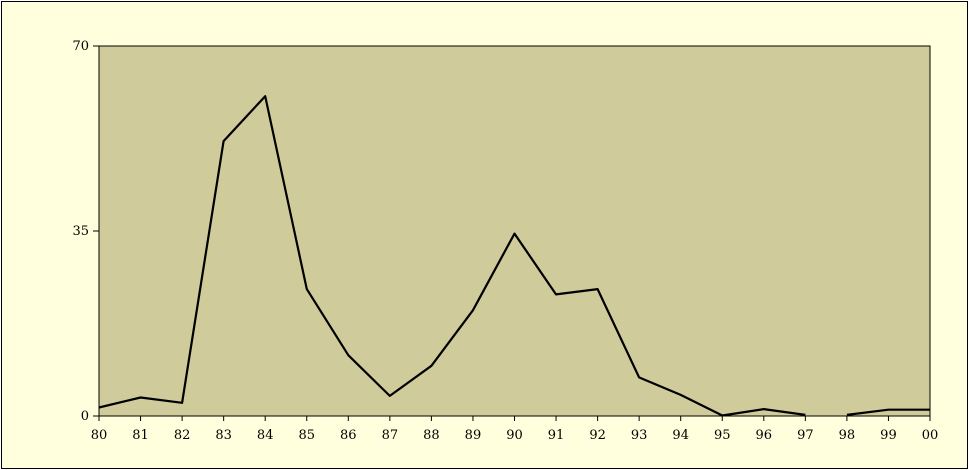 Image resolution: width=969 pixels, height=470 pixels. I want to click on x-tick-label: 83, so click(223, 435).